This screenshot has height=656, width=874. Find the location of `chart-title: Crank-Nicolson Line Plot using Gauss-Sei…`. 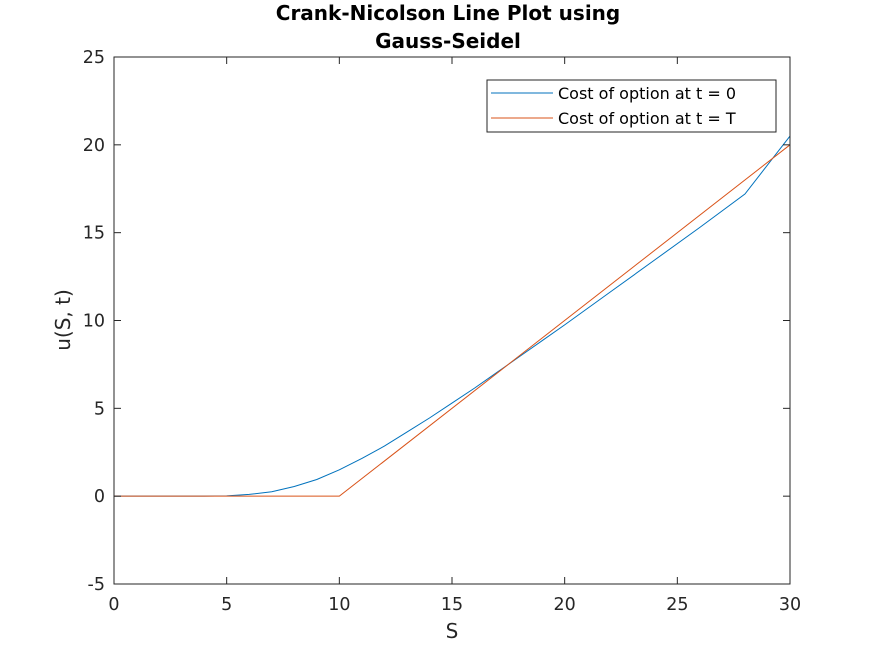

chart-title: Crank-Nicolson Line Plot using Gauss-Sei… is located at coordinates (448, 27).